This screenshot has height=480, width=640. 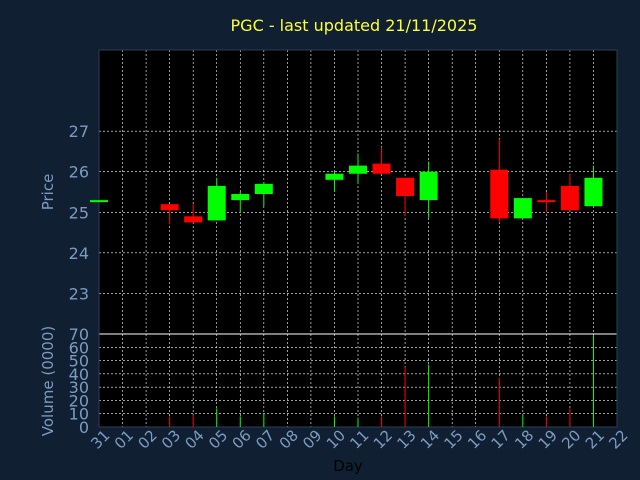 I want to click on price-tick-label: 24, so click(x=79, y=253).